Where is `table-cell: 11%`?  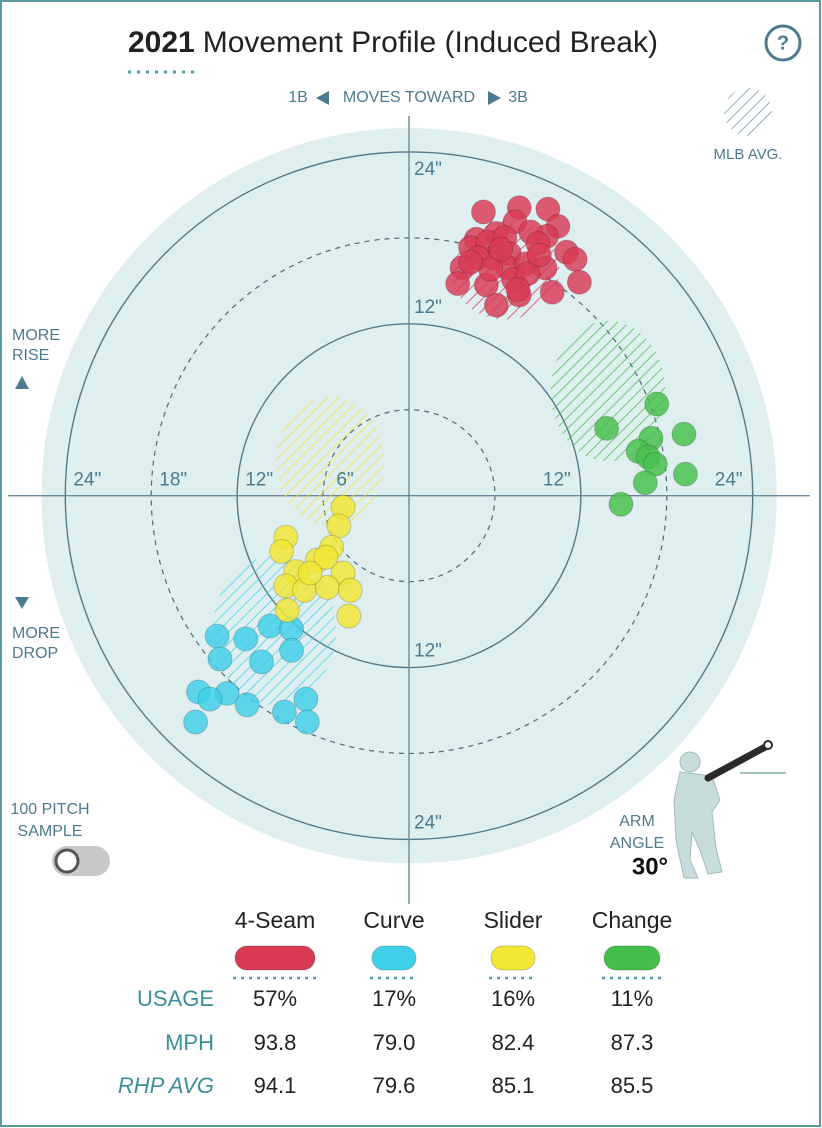 table-cell: 11% is located at coordinates (632, 998).